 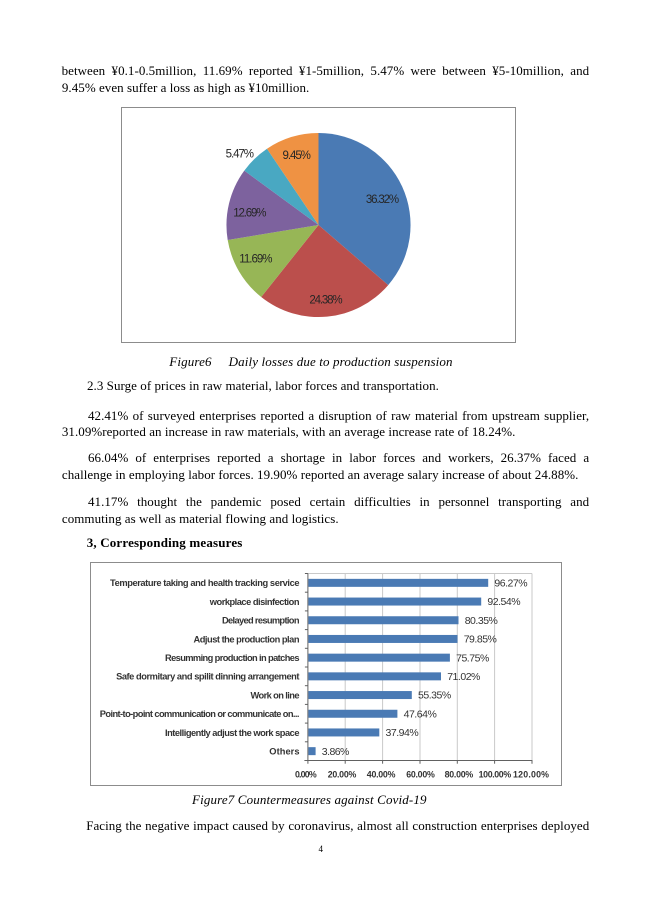 What do you see at coordinates (503, 602) in the screenshot?
I see `svg-text: 92.54%` at bounding box center [503, 602].